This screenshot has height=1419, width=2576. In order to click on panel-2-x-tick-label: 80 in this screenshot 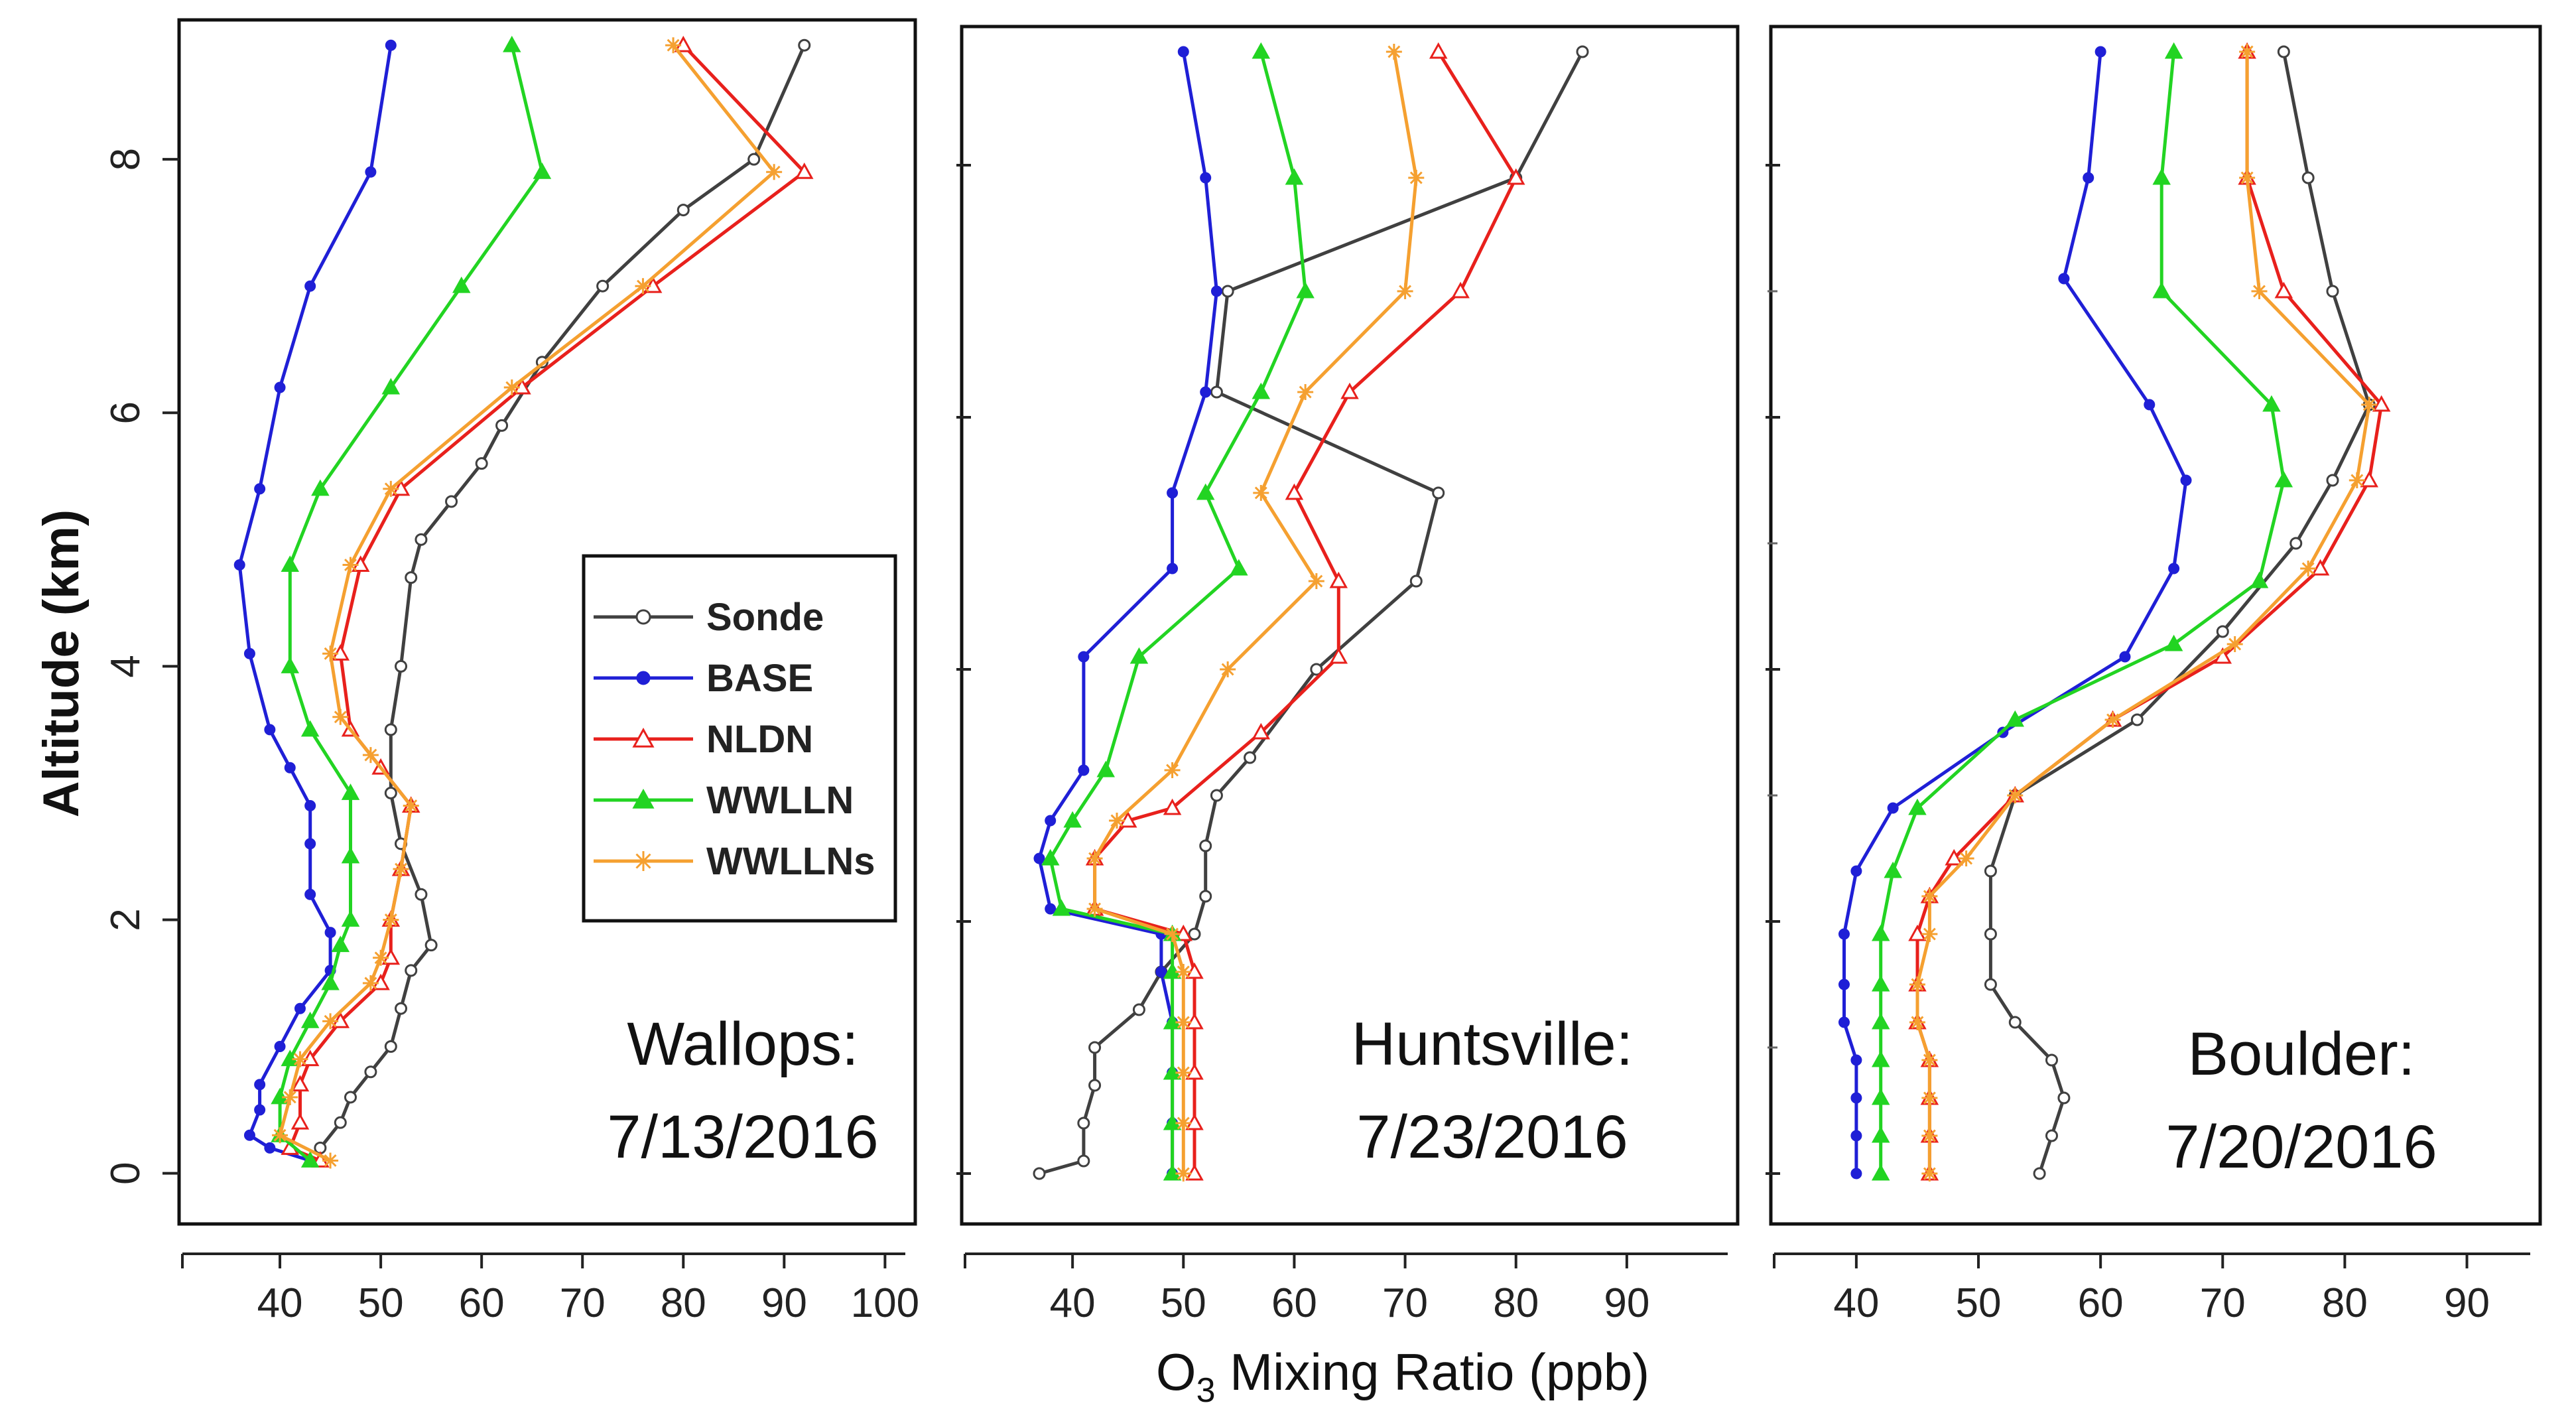, I will do `click(1516, 1303)`.